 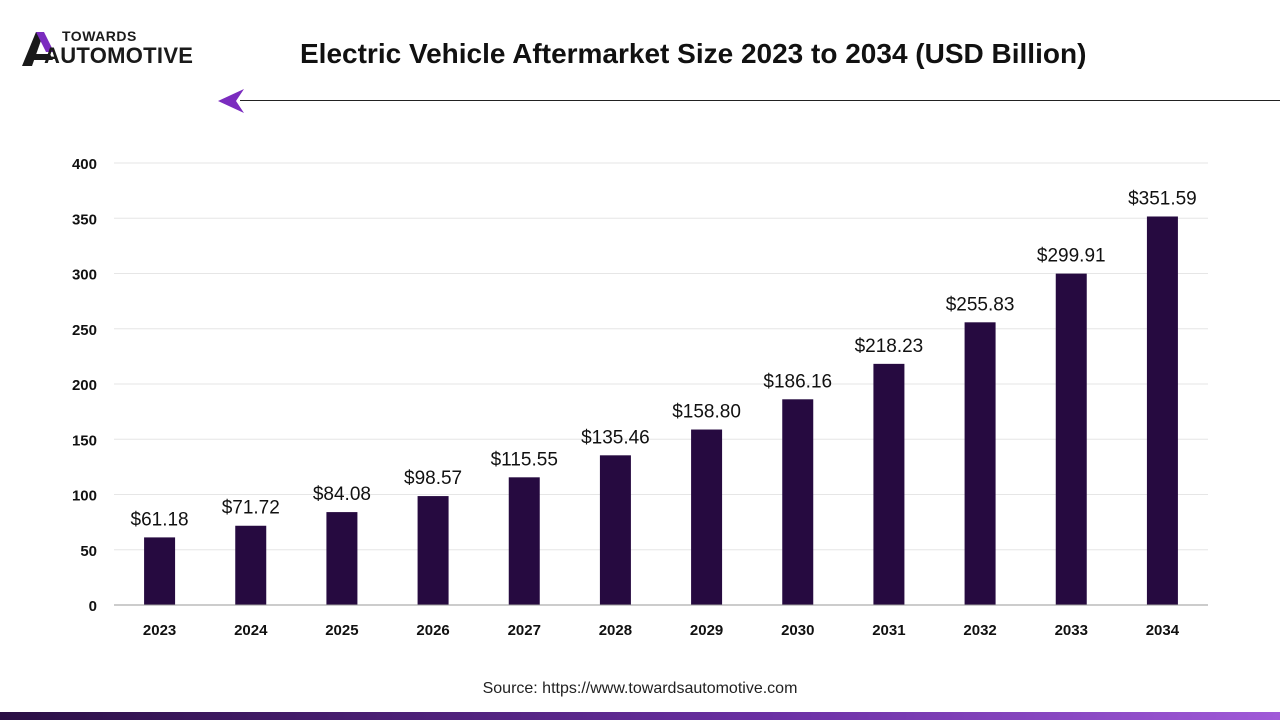 I want to click on data-label: $84.08, so click(x=342, y=494).